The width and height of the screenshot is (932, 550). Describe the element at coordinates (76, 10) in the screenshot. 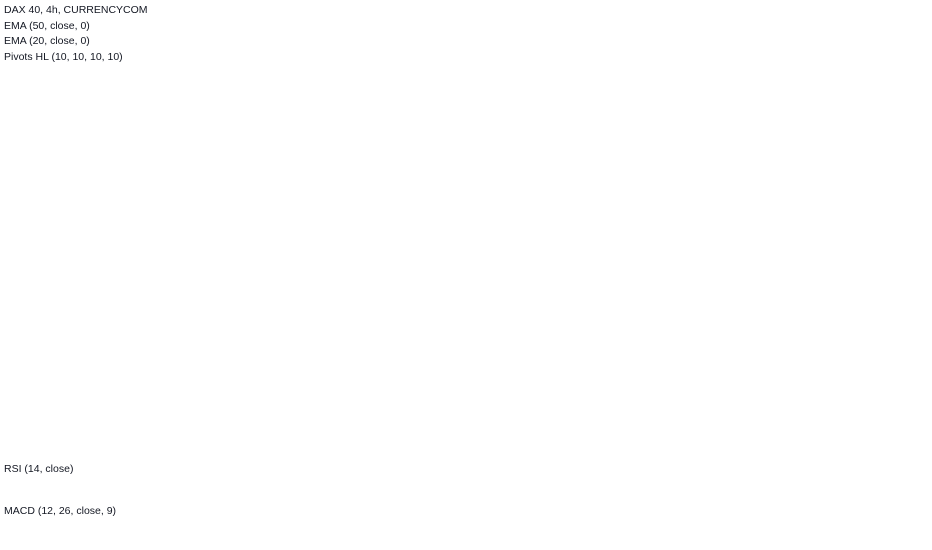

I see `symbol-title: DAX 40, 4h, CURRENCYCOM` at that location.